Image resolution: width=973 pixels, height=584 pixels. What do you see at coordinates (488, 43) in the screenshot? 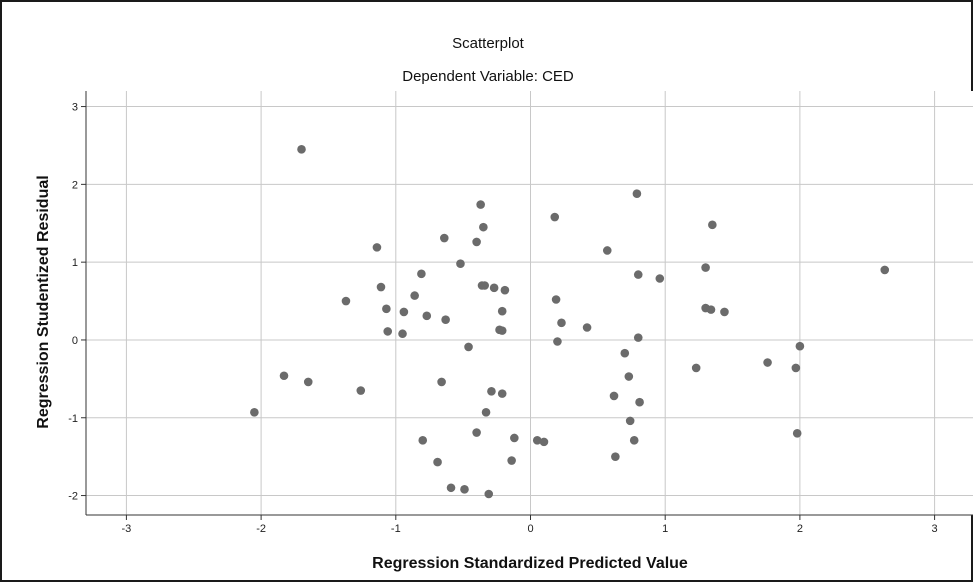
I see `chart-title: Scatterplot` at bounding box center [488, 43].